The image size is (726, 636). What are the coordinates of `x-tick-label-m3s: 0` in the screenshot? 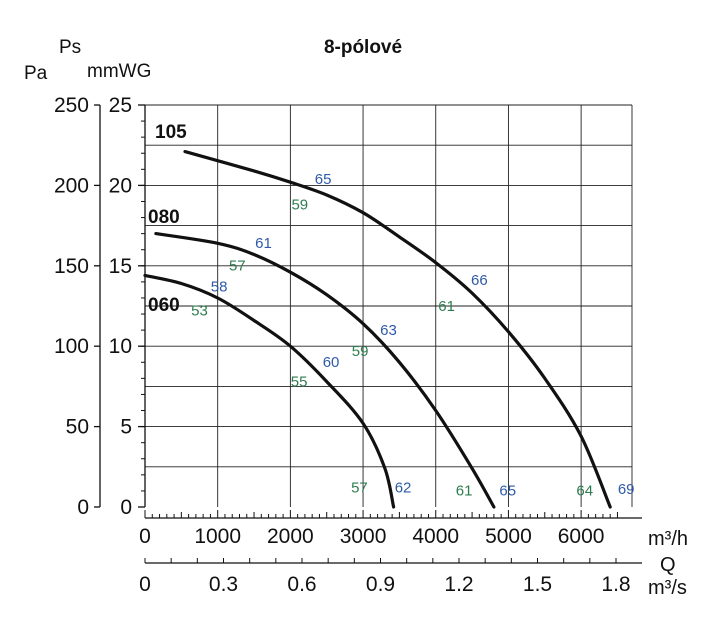 It's located at (145, 584).